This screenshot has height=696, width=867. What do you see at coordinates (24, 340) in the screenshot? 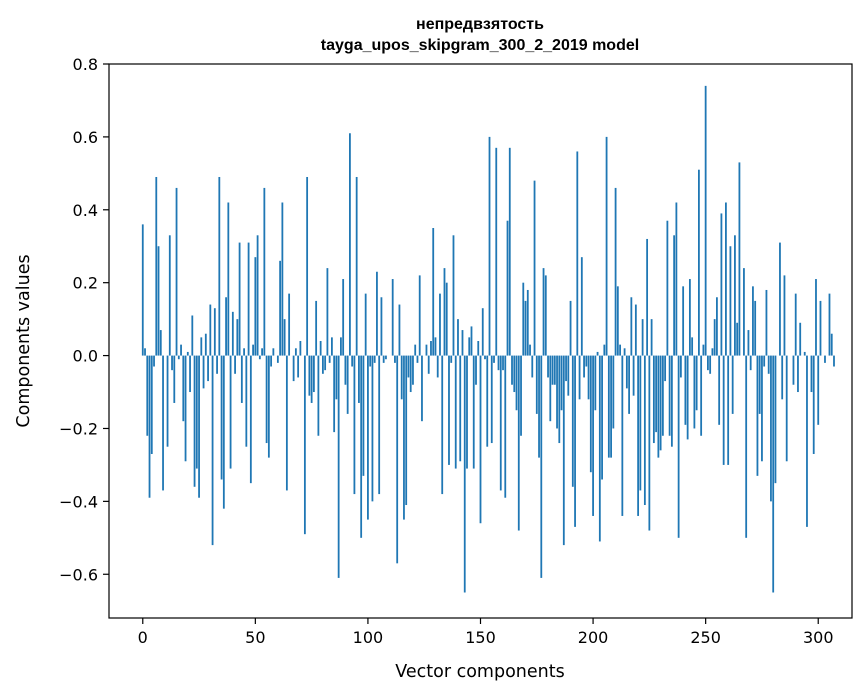
I see `y-axis-label: Components values` at bounding box center [24, 340].